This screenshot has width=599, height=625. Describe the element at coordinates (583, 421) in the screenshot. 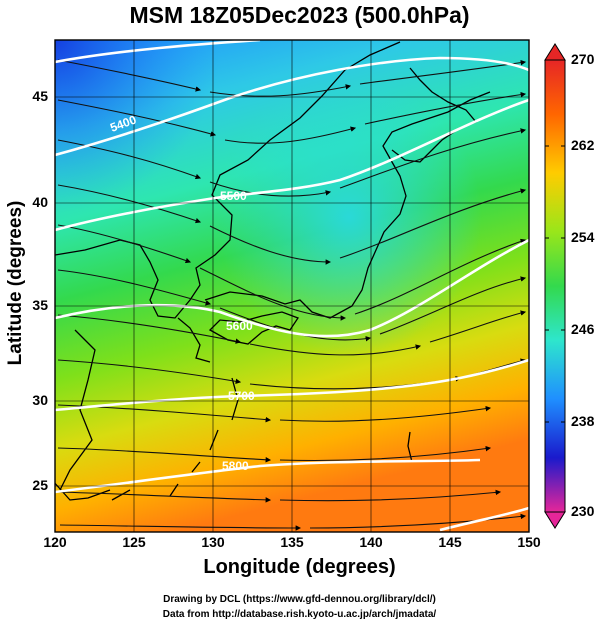

I see `colorbar-tick-label: 238` at that location.